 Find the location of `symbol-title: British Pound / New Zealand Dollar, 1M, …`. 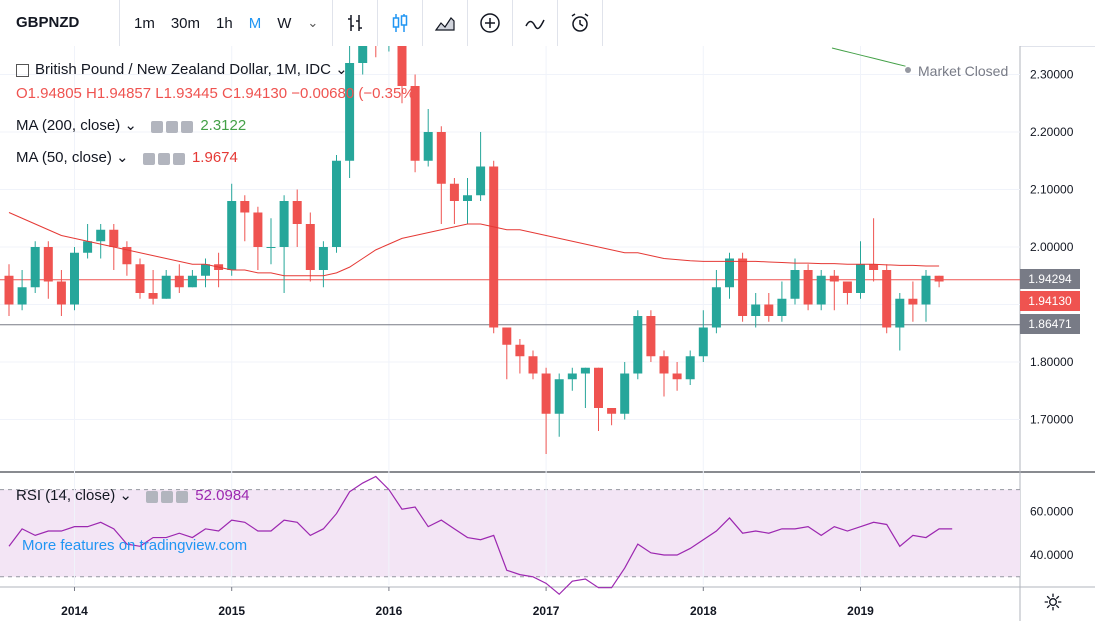

symbol-title: British Pound / New Zealand Dollar, 1M, … is located at coordinates (183, 69).